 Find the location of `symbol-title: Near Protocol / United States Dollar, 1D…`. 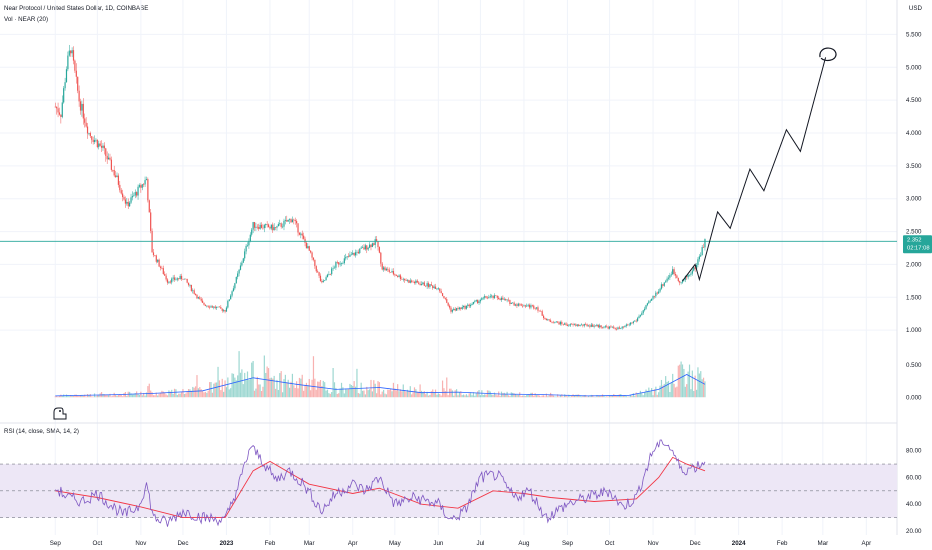

symbol-title: Near Protocol / United States Dollar, 1D… is located at coordinates (76, 8).